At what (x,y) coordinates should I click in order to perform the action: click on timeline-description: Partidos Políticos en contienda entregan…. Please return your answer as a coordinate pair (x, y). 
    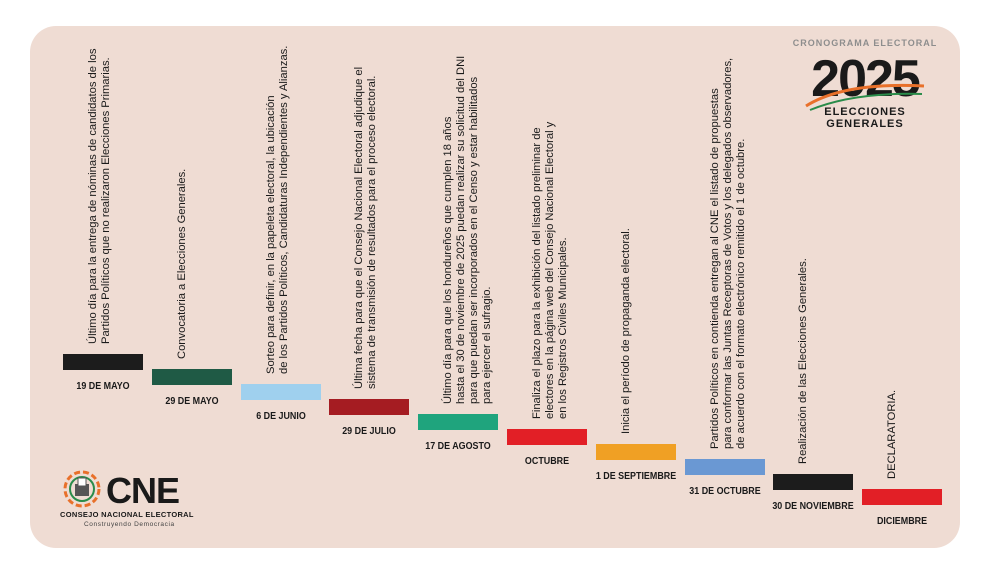
    Looking at the image, I should click on (728, 253).